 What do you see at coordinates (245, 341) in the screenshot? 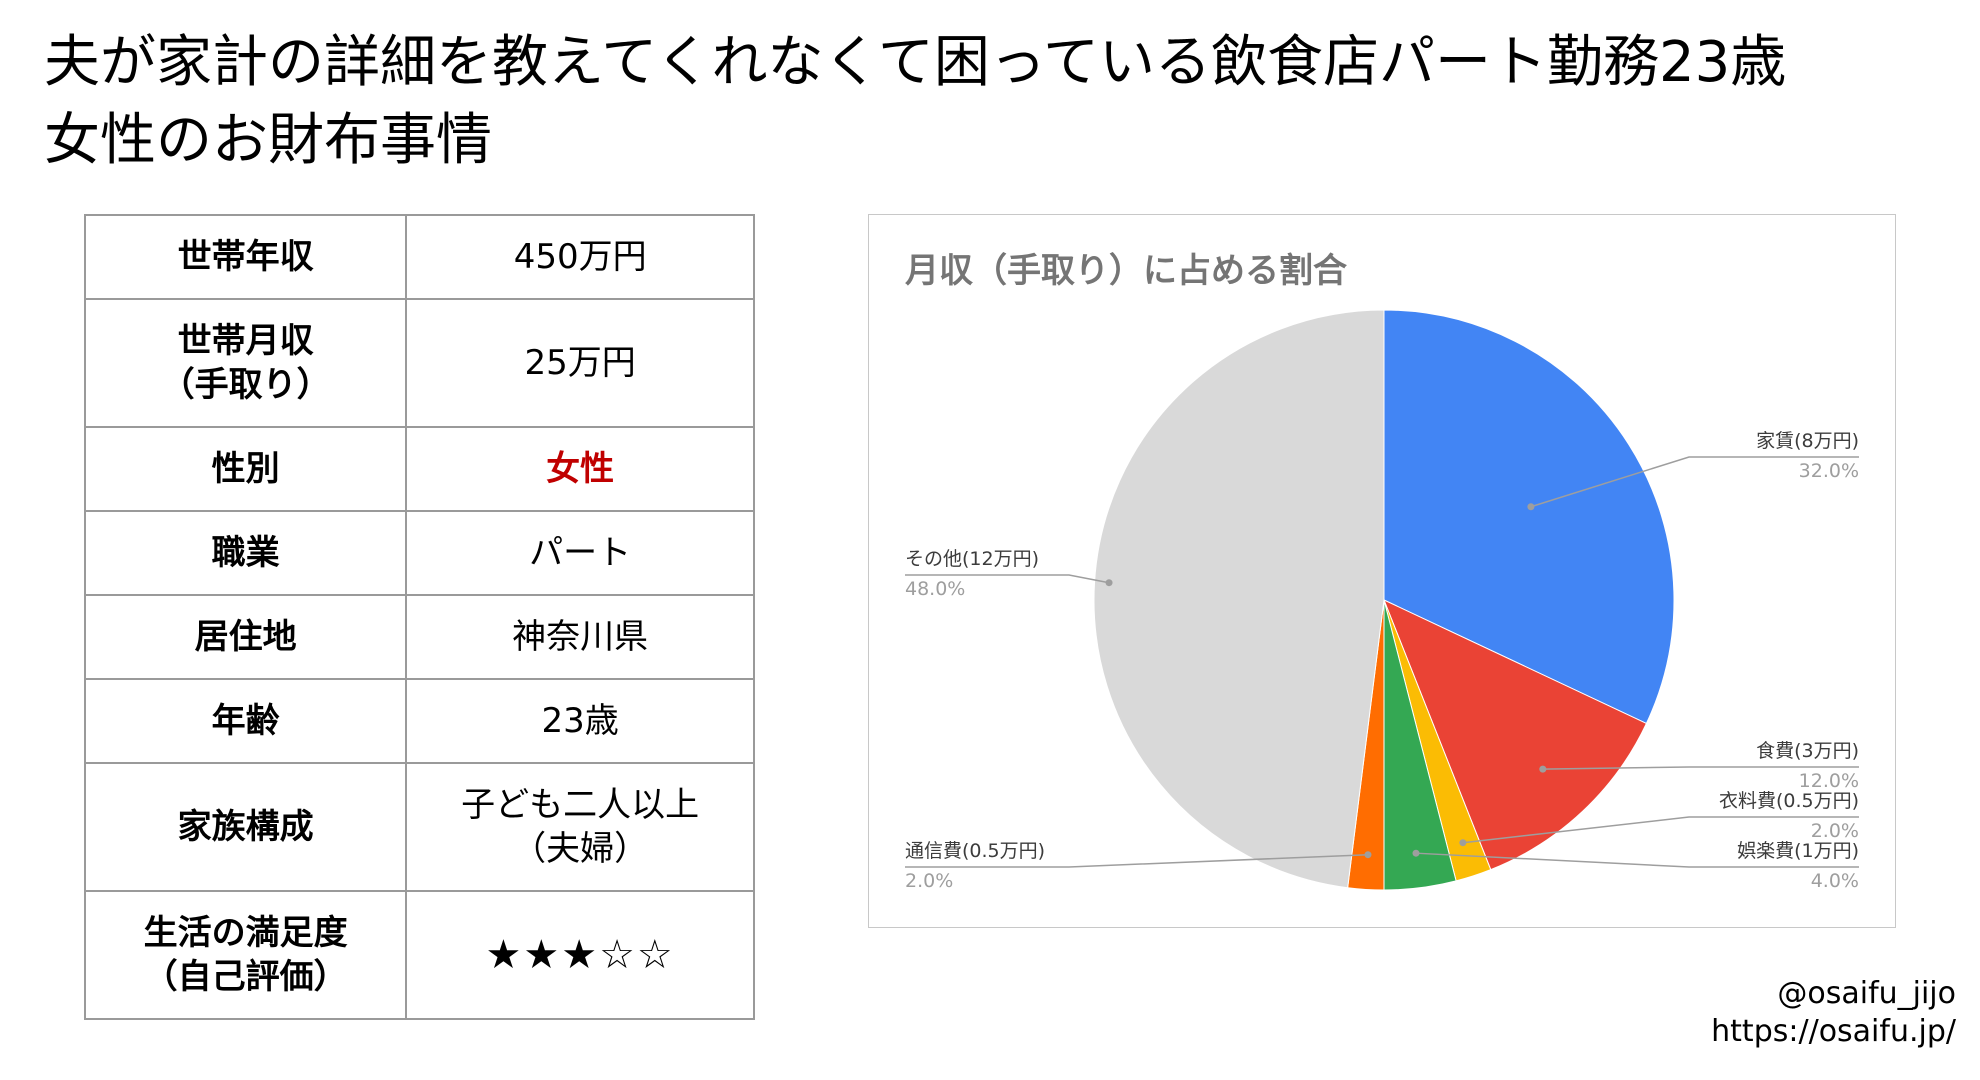
I see `label-text: 世帯月収` at bounding box center [245, 341].